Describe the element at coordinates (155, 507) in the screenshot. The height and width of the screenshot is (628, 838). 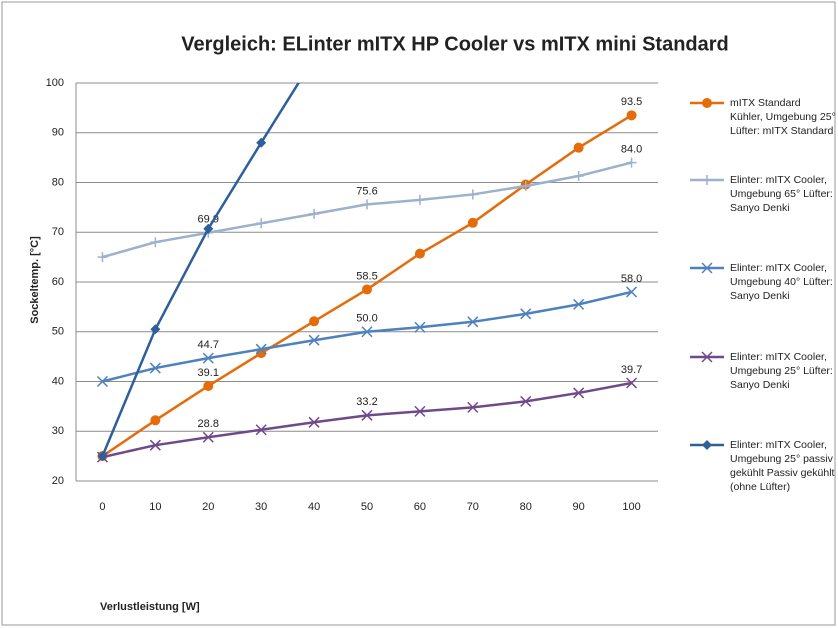
I see `x-tick-label: 10` at that location.